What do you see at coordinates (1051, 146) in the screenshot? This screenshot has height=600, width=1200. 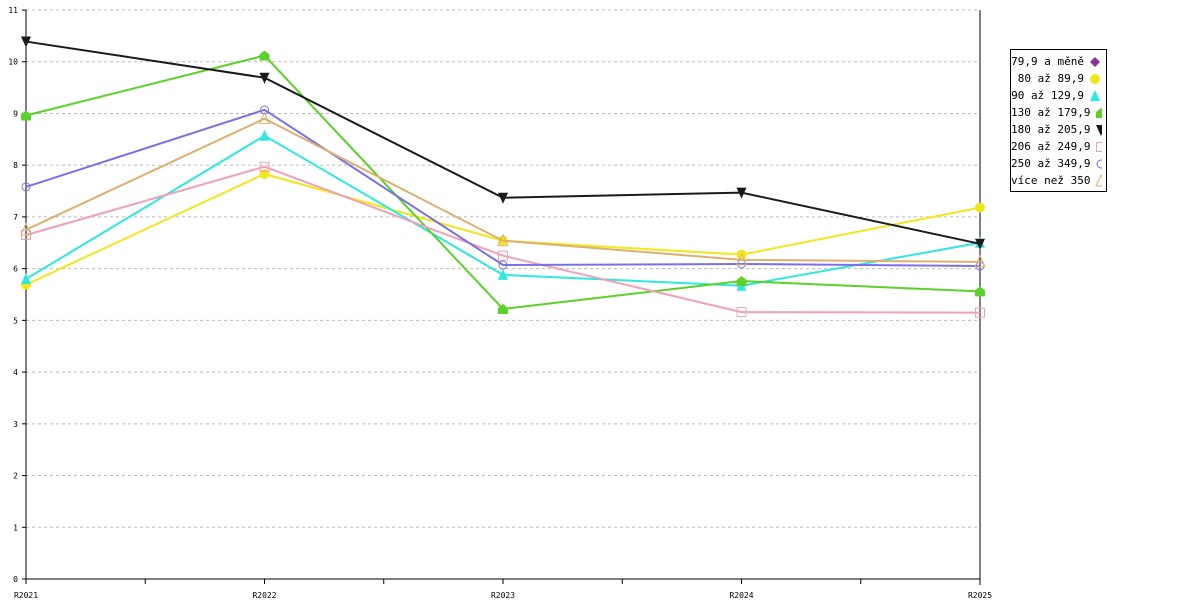 I see `legend-label: 206 až 249,9` at bounding box center [1051, 146].